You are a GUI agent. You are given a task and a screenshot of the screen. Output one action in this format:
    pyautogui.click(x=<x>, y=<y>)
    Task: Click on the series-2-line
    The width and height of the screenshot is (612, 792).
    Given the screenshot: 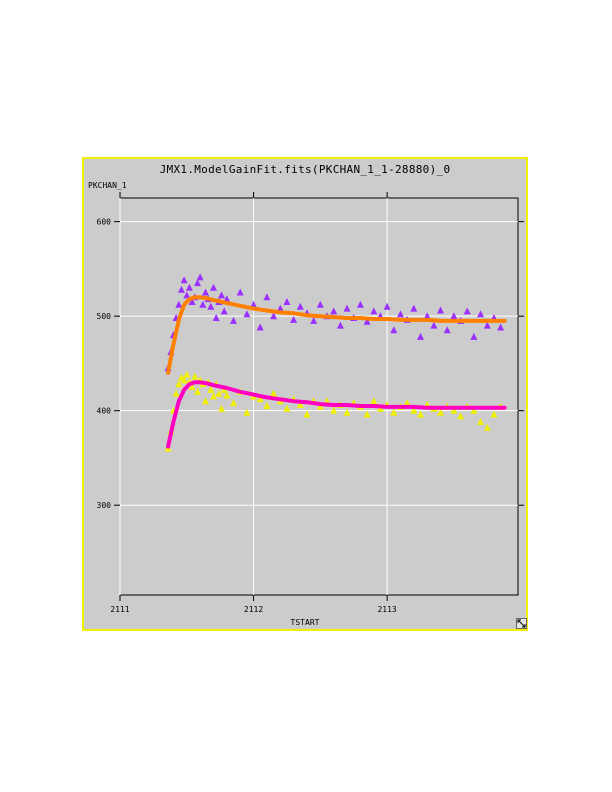 What is the action you would take?
    pyautogui.click(x=336, y=335)
    